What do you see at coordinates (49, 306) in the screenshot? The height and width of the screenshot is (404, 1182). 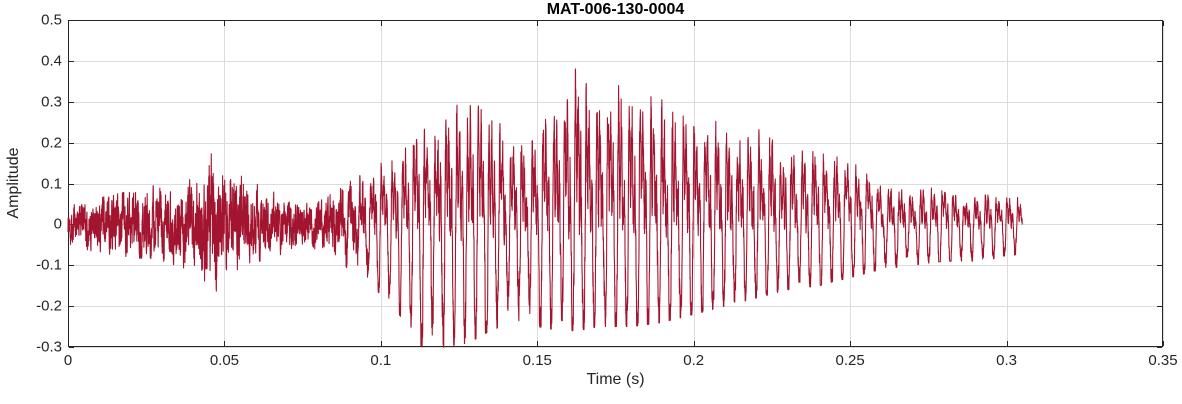 I see `y-tick-label: -0.2` at bounding box center [49, 306].